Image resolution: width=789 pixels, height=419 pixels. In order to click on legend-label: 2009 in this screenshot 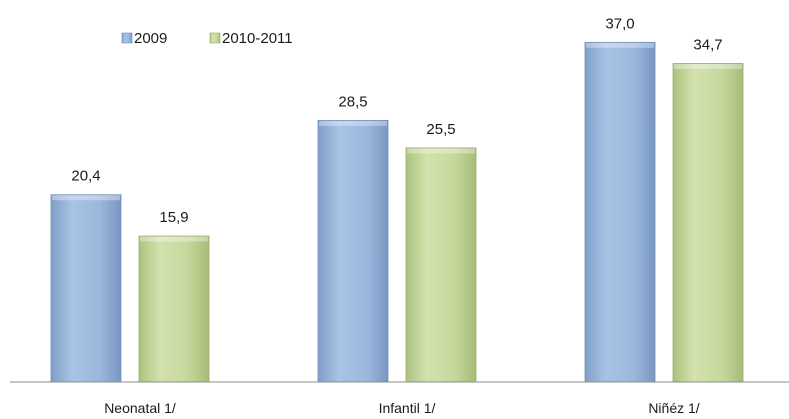, I will do `click(150, 38)`.